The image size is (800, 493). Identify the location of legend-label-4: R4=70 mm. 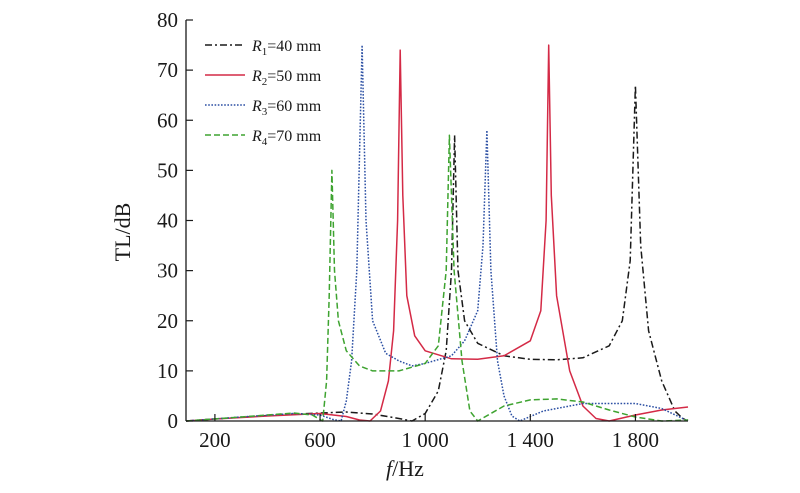
(286, 138).